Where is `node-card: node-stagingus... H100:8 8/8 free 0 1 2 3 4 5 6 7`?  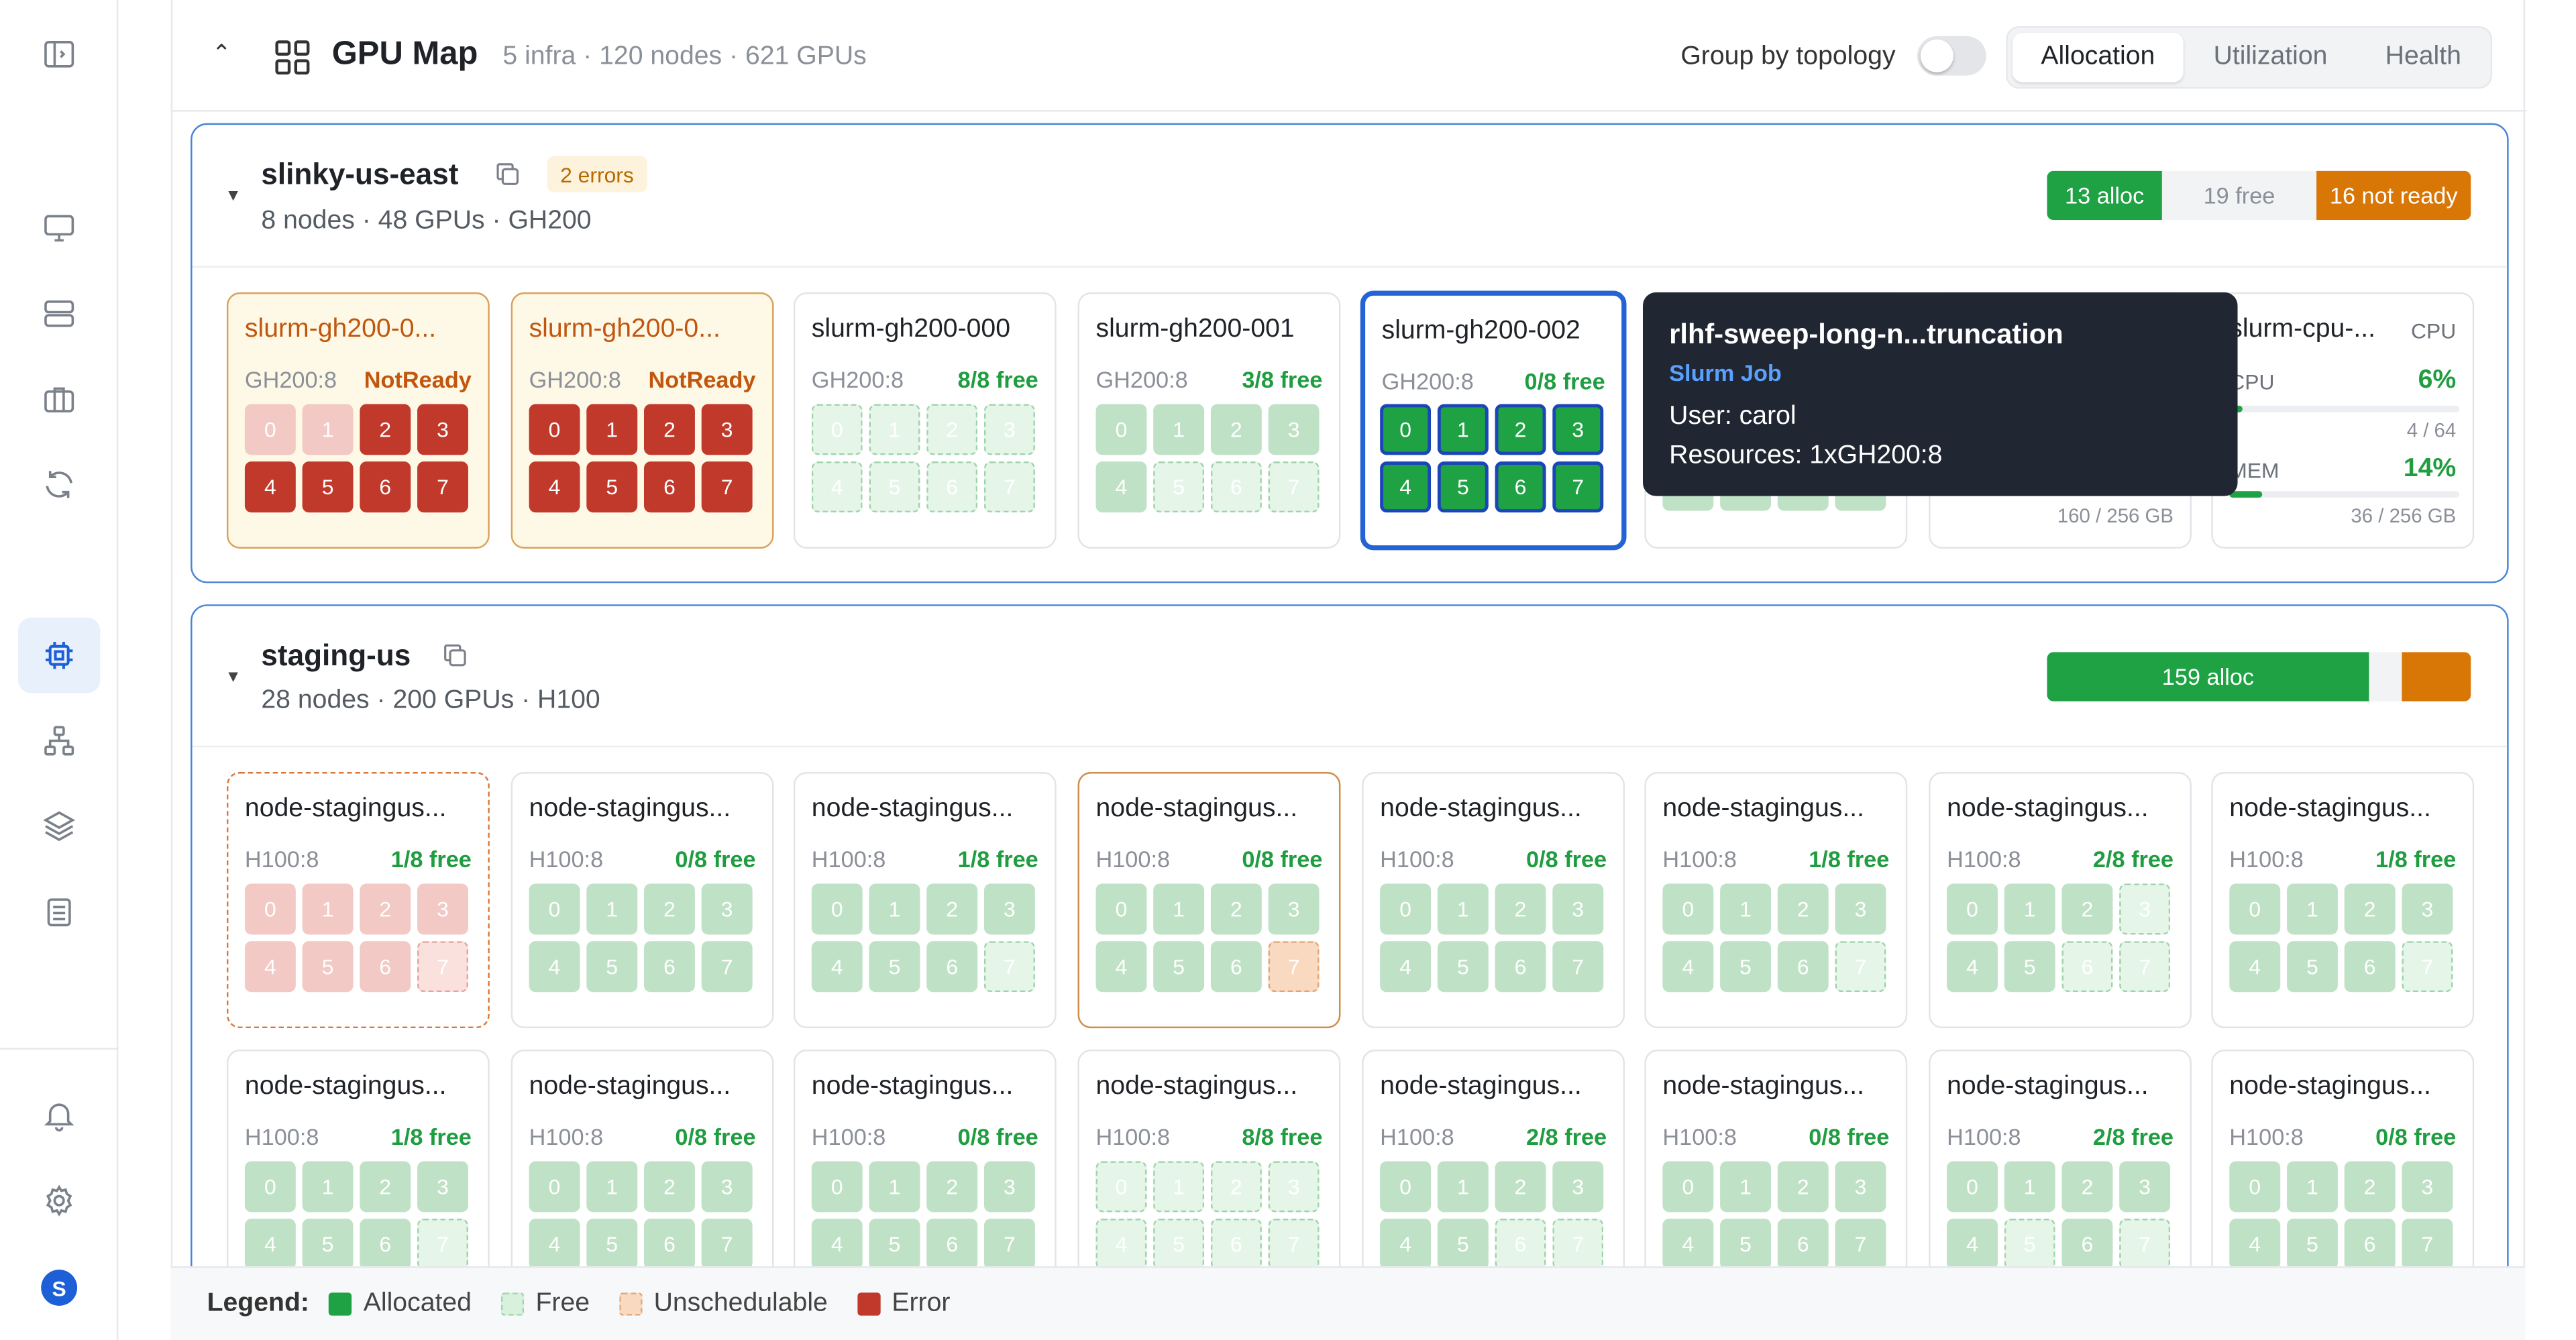 node-card: node-stagingus... H100:8 8/8 free 0 1 2 3 4 5 6 7 is located at coordinates (1209, 1171).